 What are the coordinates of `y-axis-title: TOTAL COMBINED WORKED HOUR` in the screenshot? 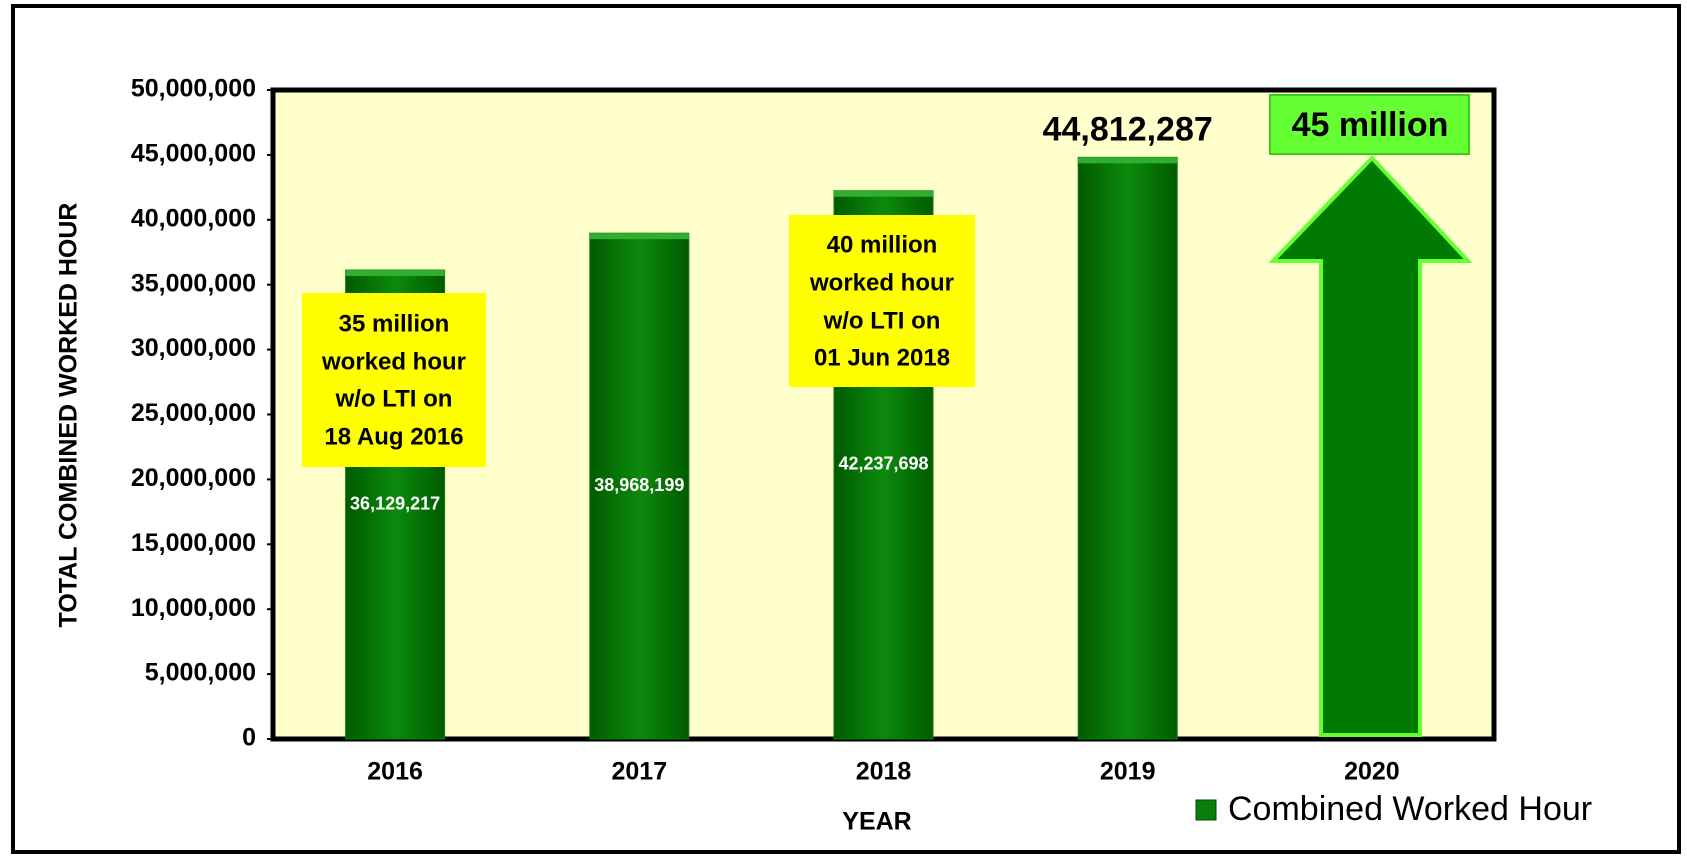 It's located at (69, 415).